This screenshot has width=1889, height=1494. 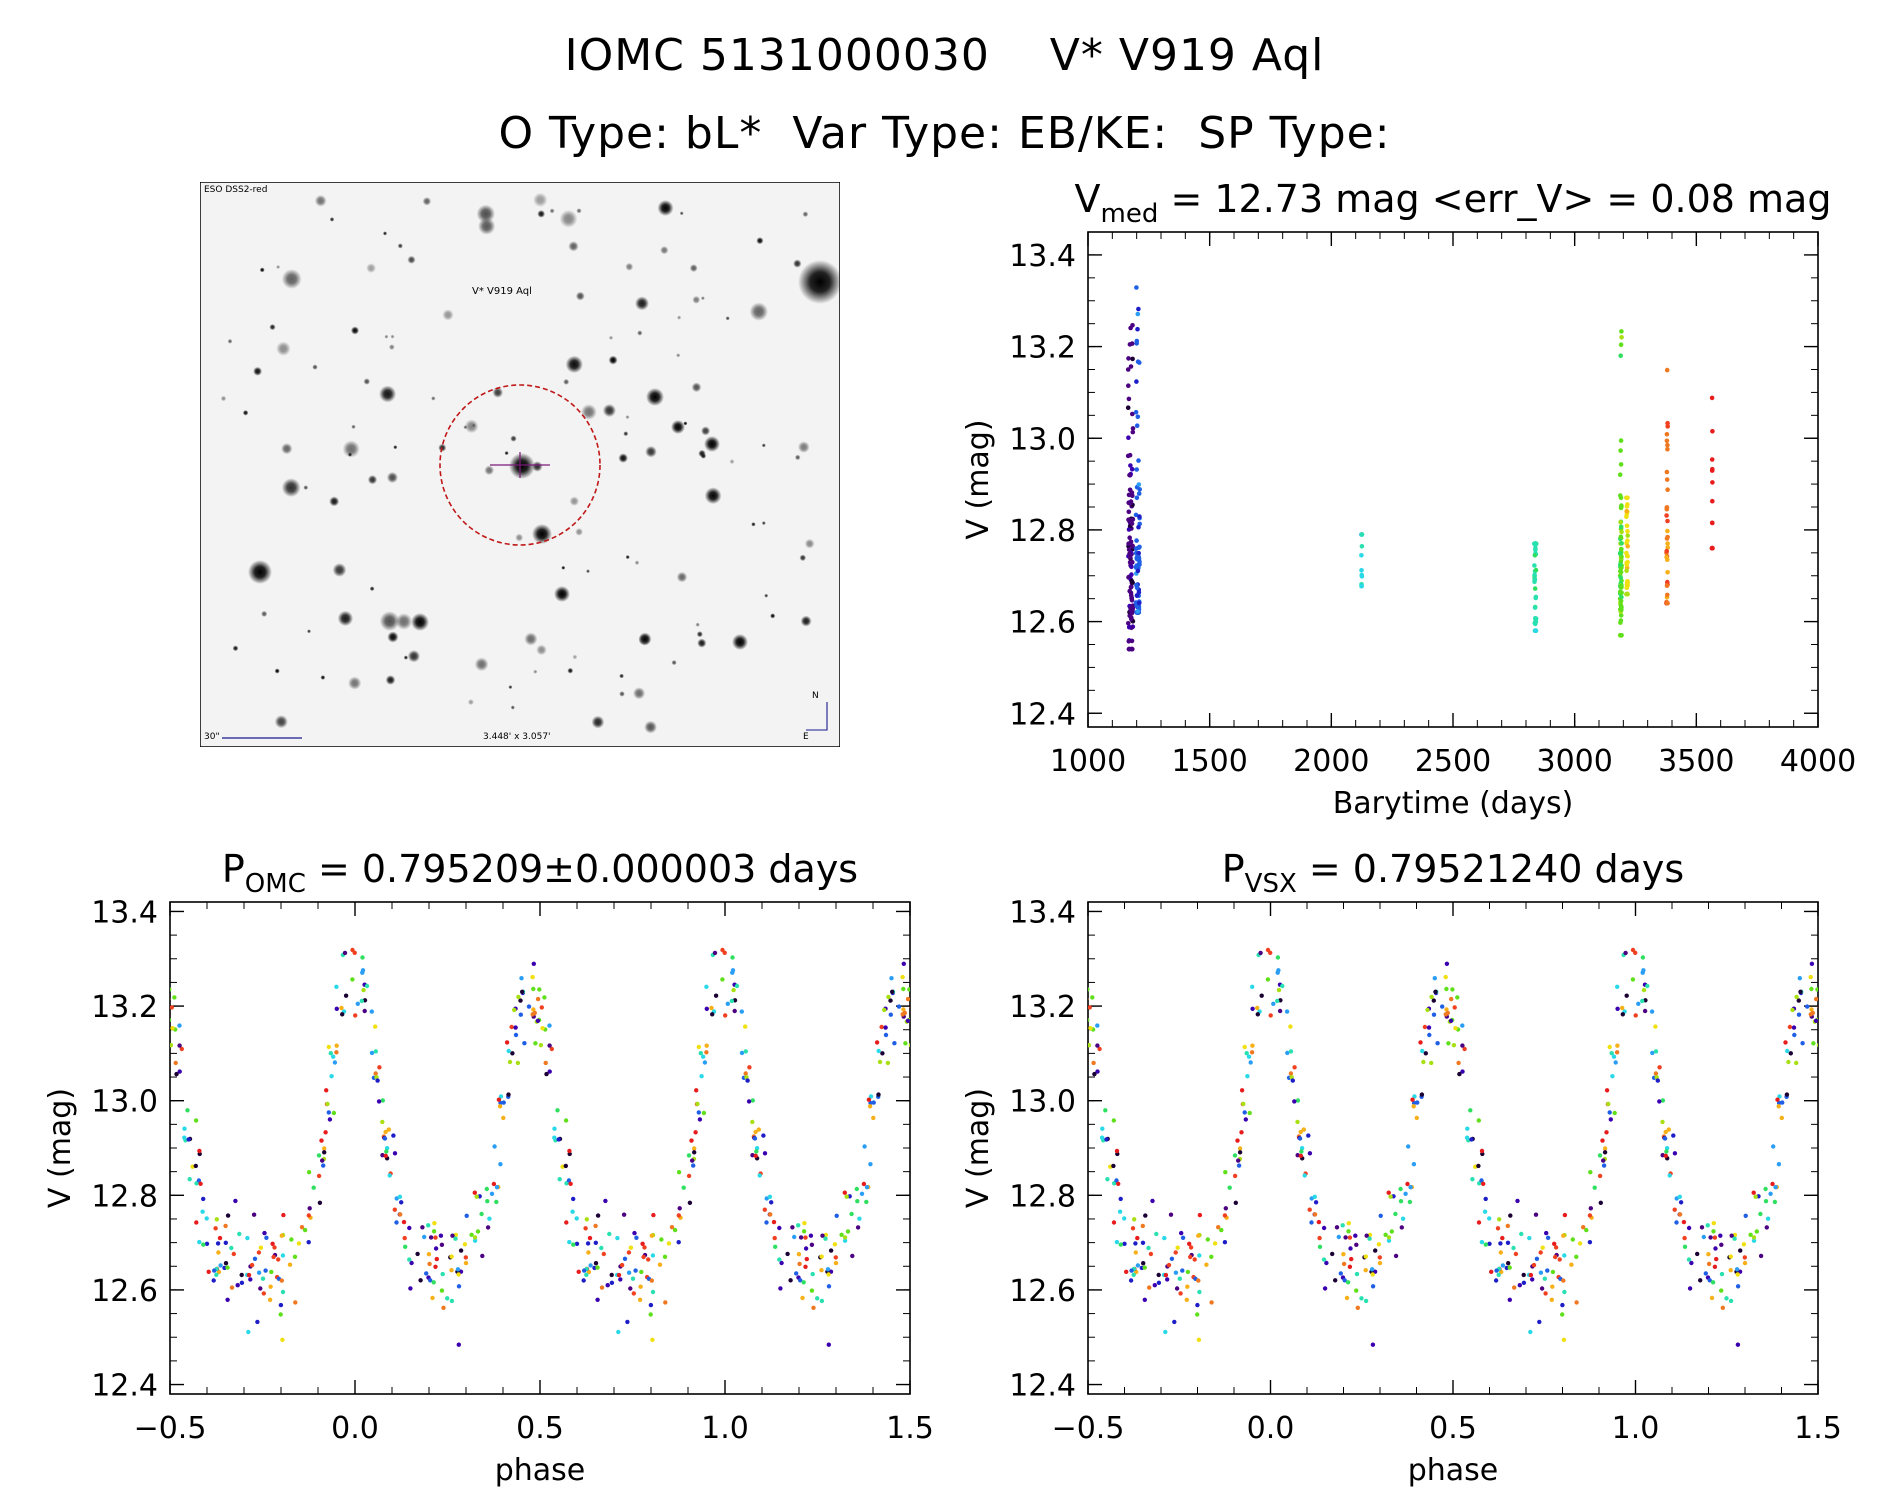 I want to click on y-tick-label: 12.6, so click(x=1042, y=1291).